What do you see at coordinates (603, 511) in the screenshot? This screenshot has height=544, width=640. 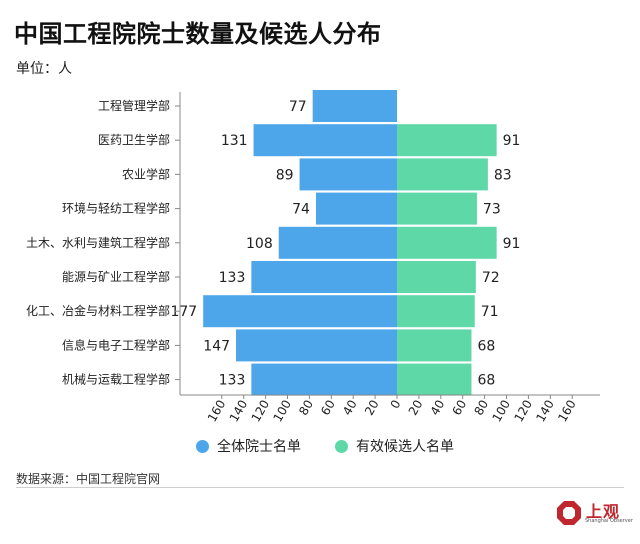 I see `logo-name: 上观` at bounding box center [603, 511].